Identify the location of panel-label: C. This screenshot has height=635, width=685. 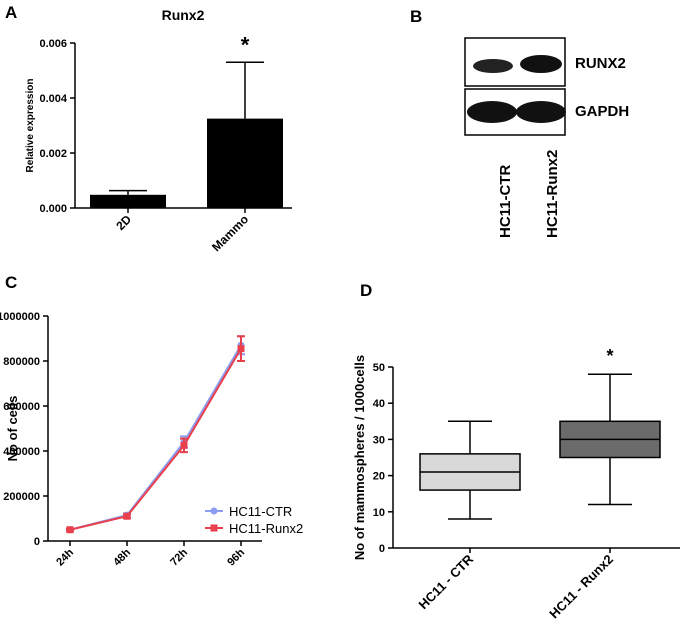
(11, 282).